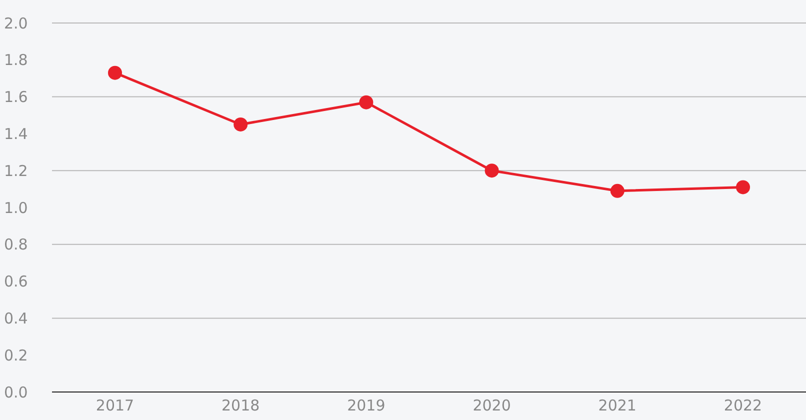 The image size is (806, 420). What do you see at coordinates (16, 207) in the screenshot?
I see `y-tick-label: 1.0` at bounding box center [16, 207].